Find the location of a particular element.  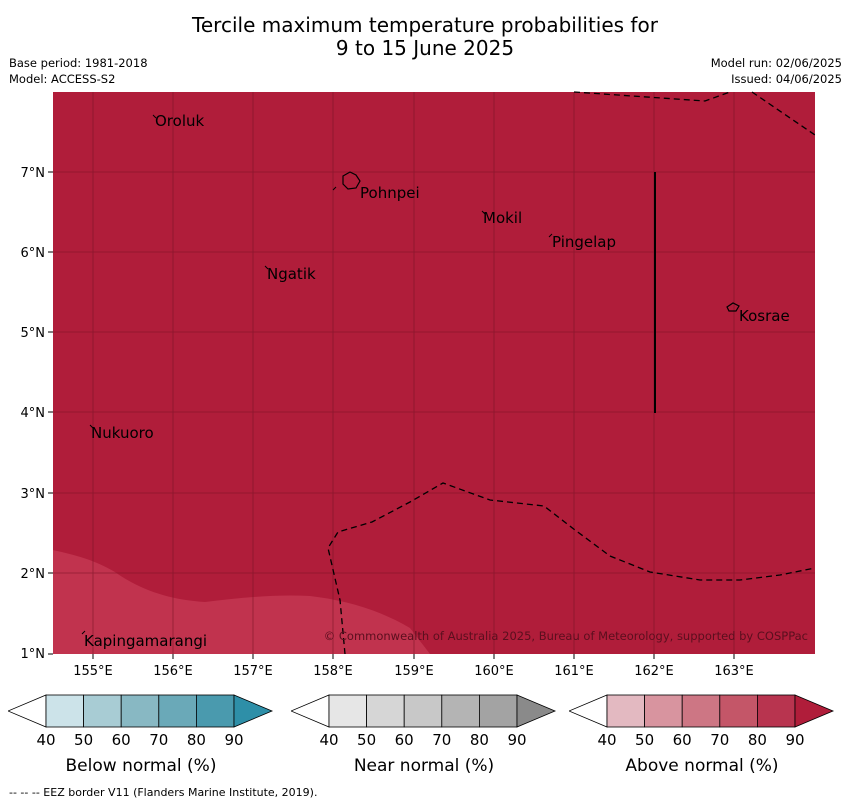

lon-tick-156: 156°E is located at coordinates (173, 671).